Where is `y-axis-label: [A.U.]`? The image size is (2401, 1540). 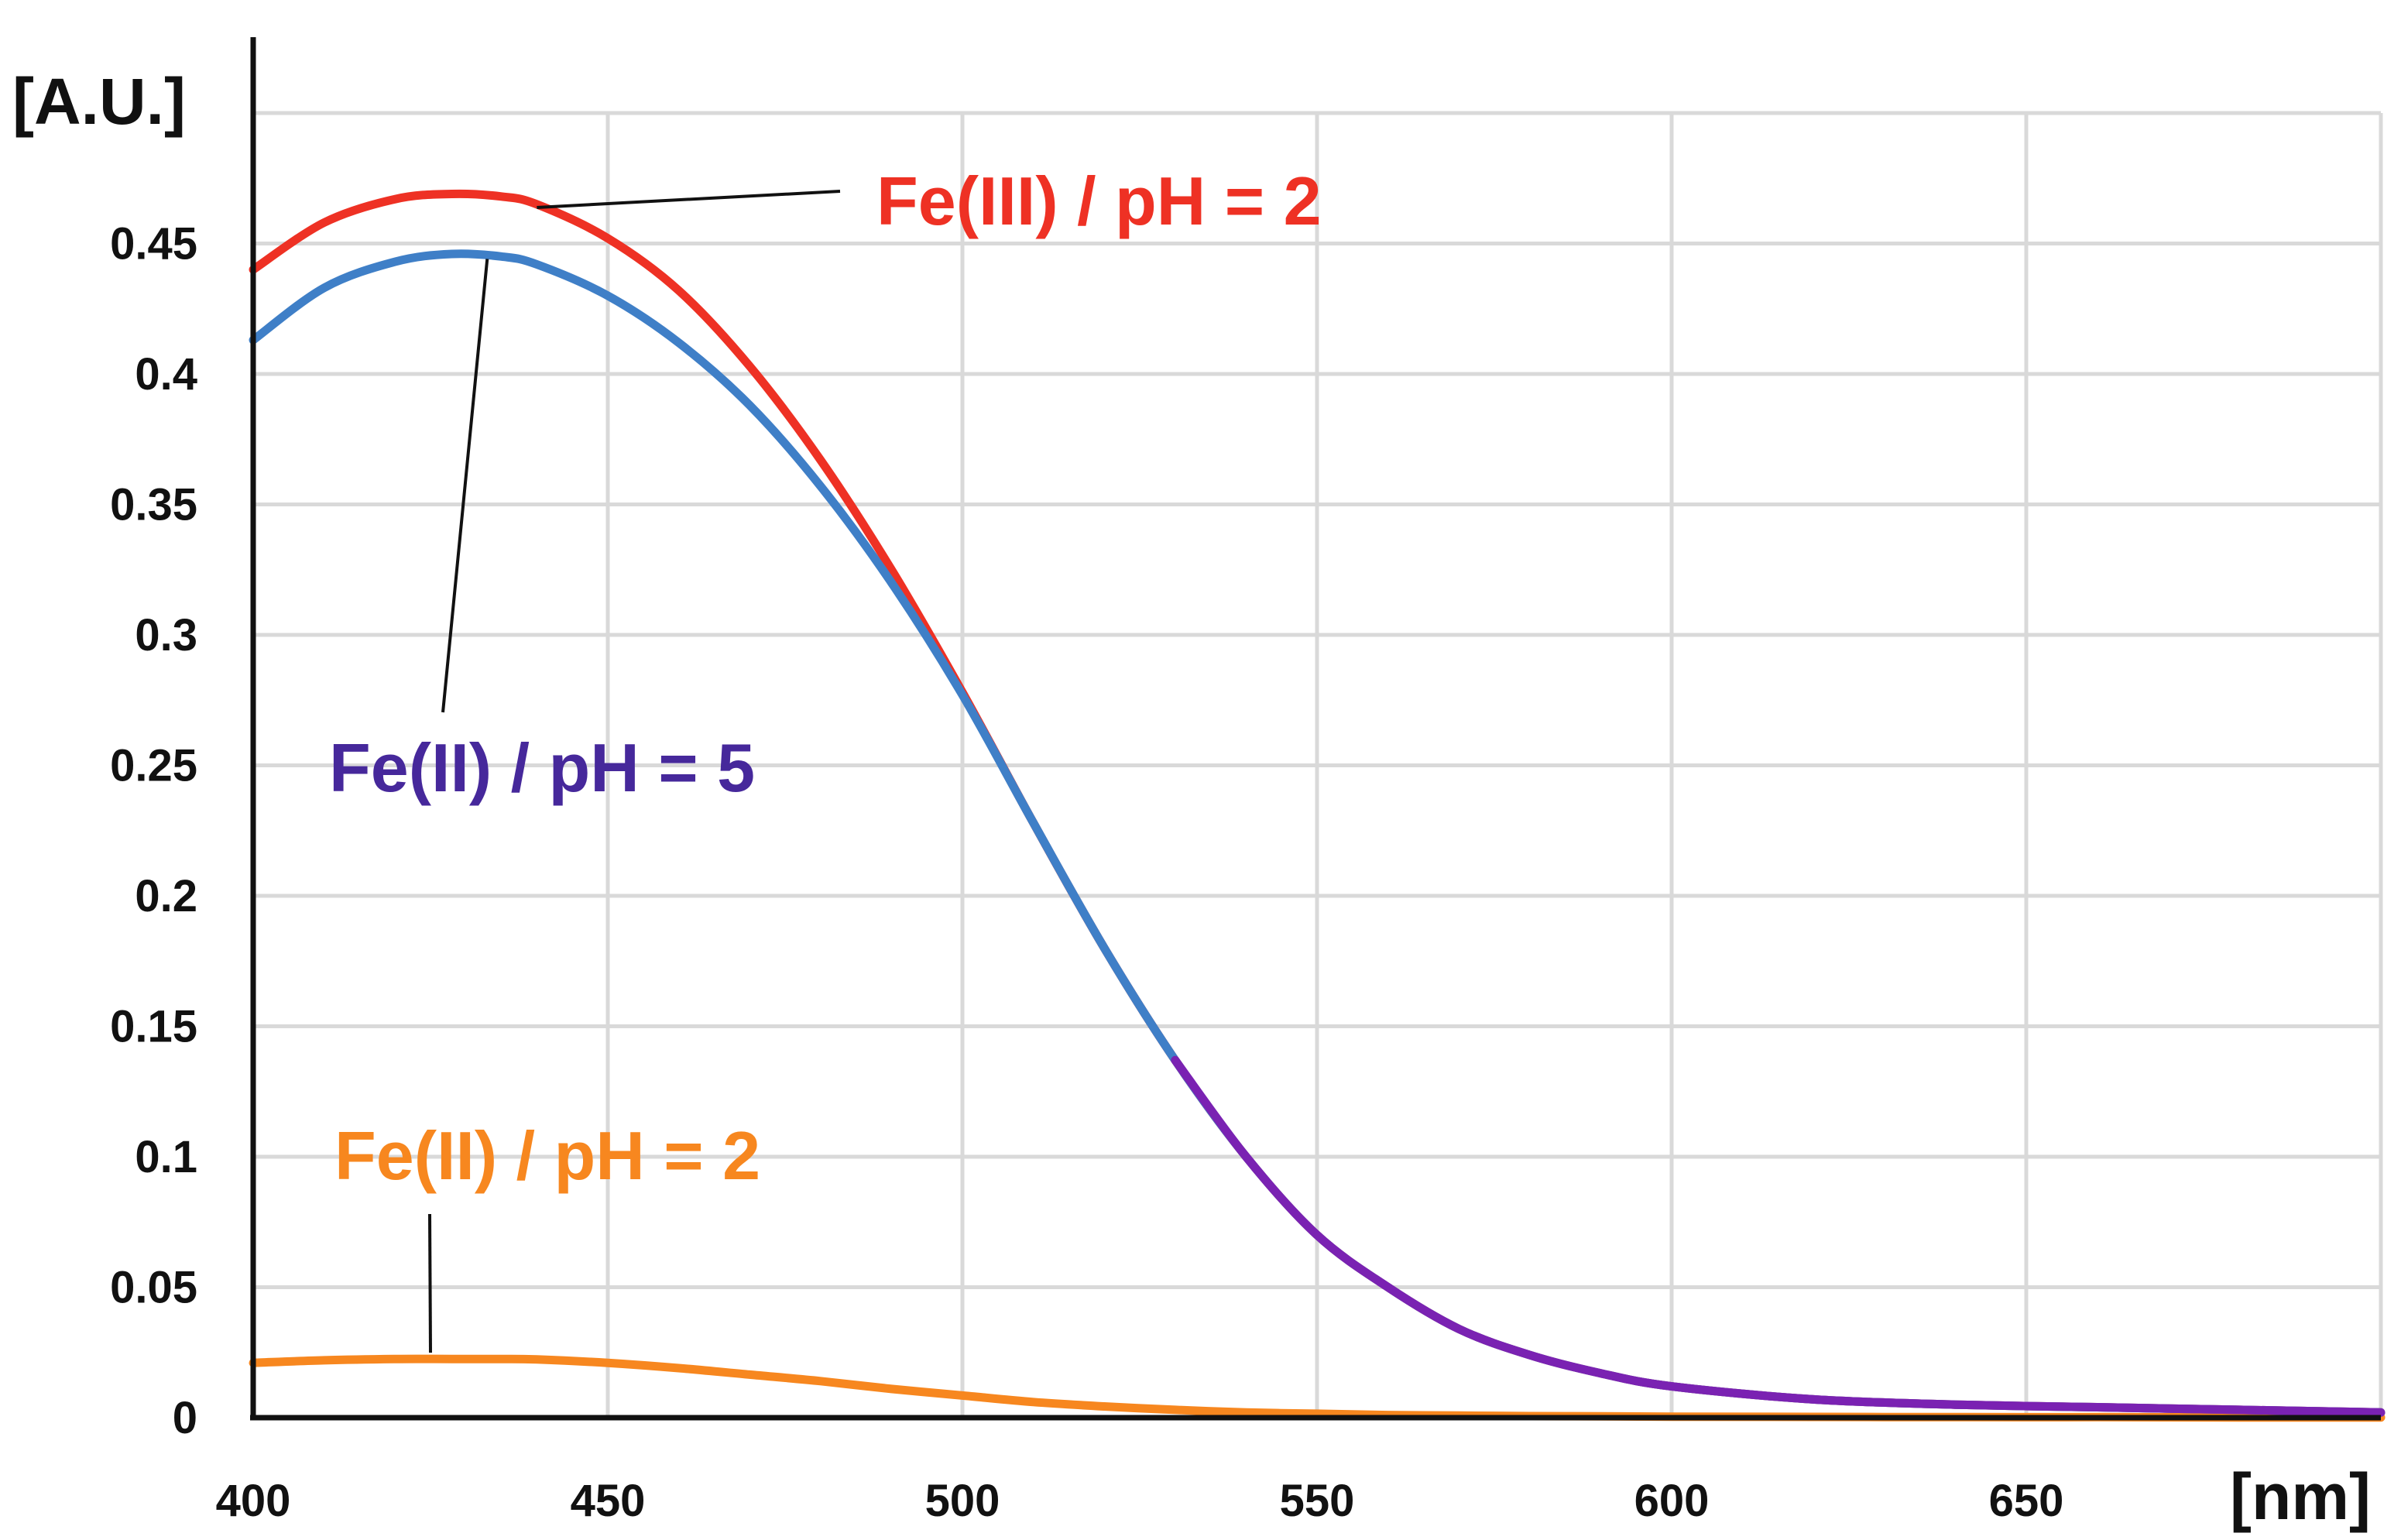 y-axis-label: [A.U.] is located at coordinates (99, 101).